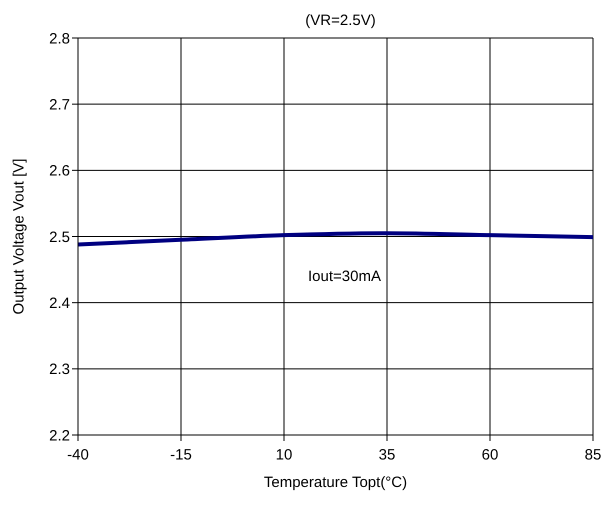 Image resolution: width=615 pixels, height=513 pixels. What do you see at coordinates (344, 276) in the screenshot?
I see `annotation: Iout=30mA` at bounding box center [344, 276].